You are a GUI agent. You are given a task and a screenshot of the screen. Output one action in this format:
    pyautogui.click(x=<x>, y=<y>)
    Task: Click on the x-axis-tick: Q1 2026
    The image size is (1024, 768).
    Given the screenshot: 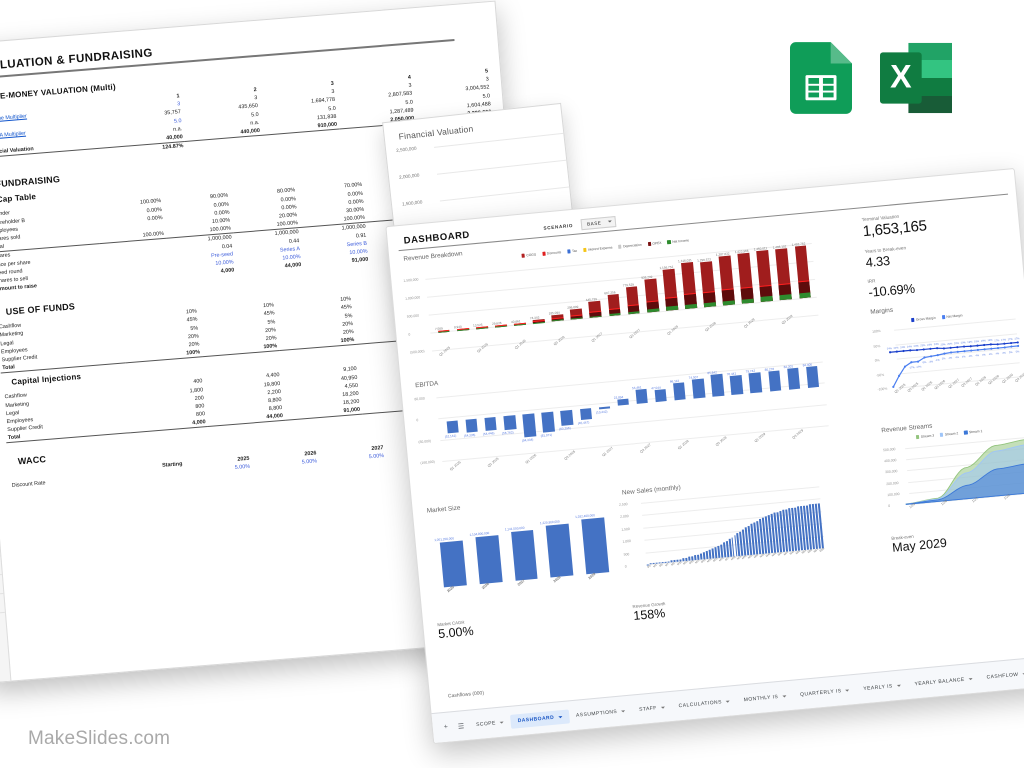 What is the action you would take?
    pyautogui.click(x=521, y=344)
    